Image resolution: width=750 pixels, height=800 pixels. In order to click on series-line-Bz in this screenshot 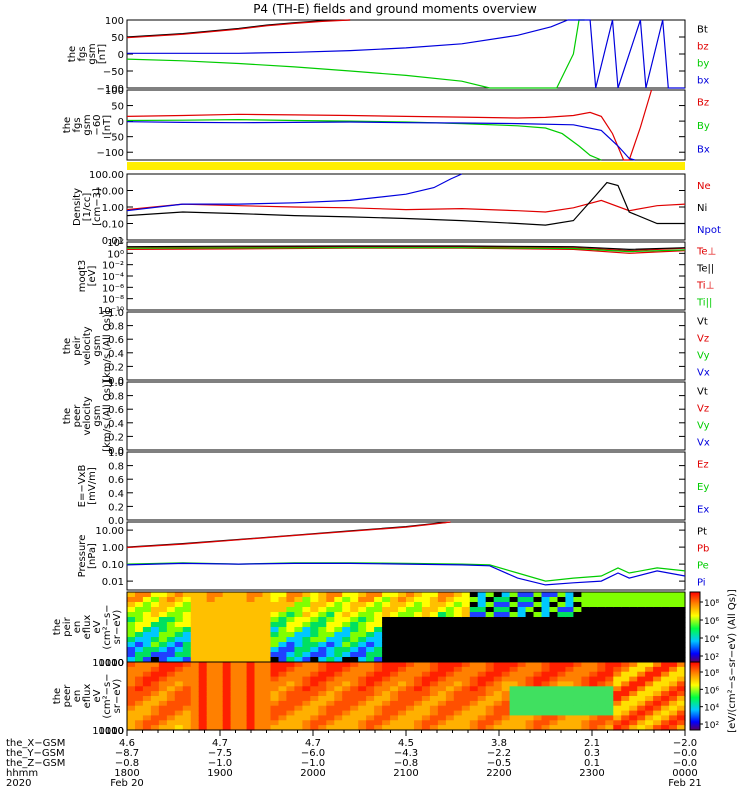, I will do `click(389, 125)`.